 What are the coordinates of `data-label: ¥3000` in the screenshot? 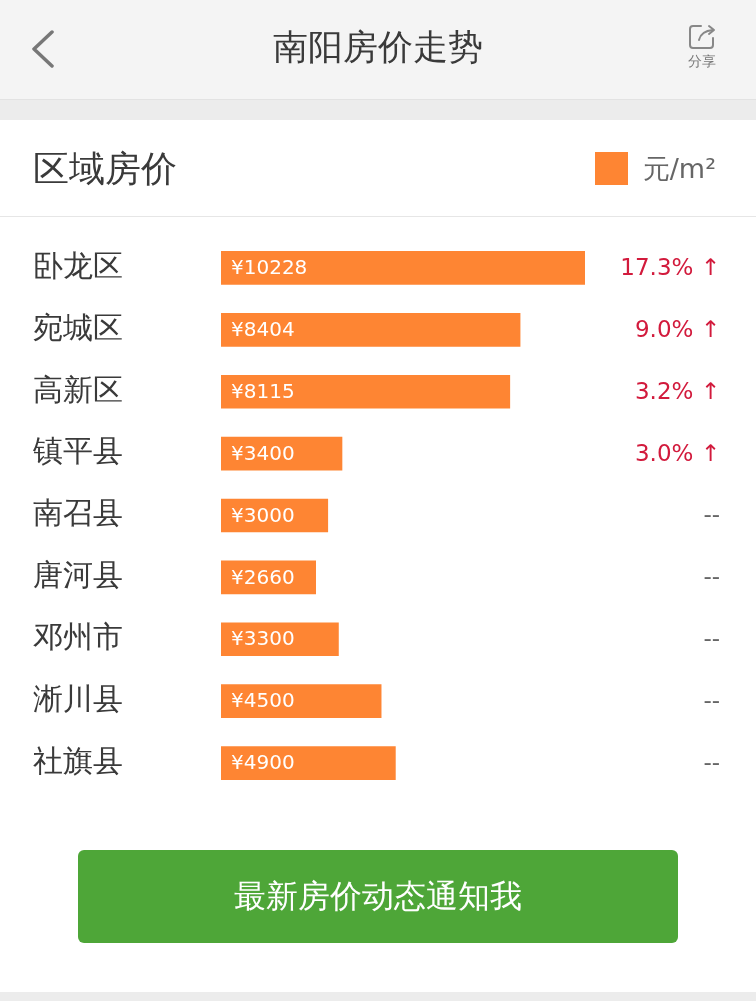 It's located at (263, 514).